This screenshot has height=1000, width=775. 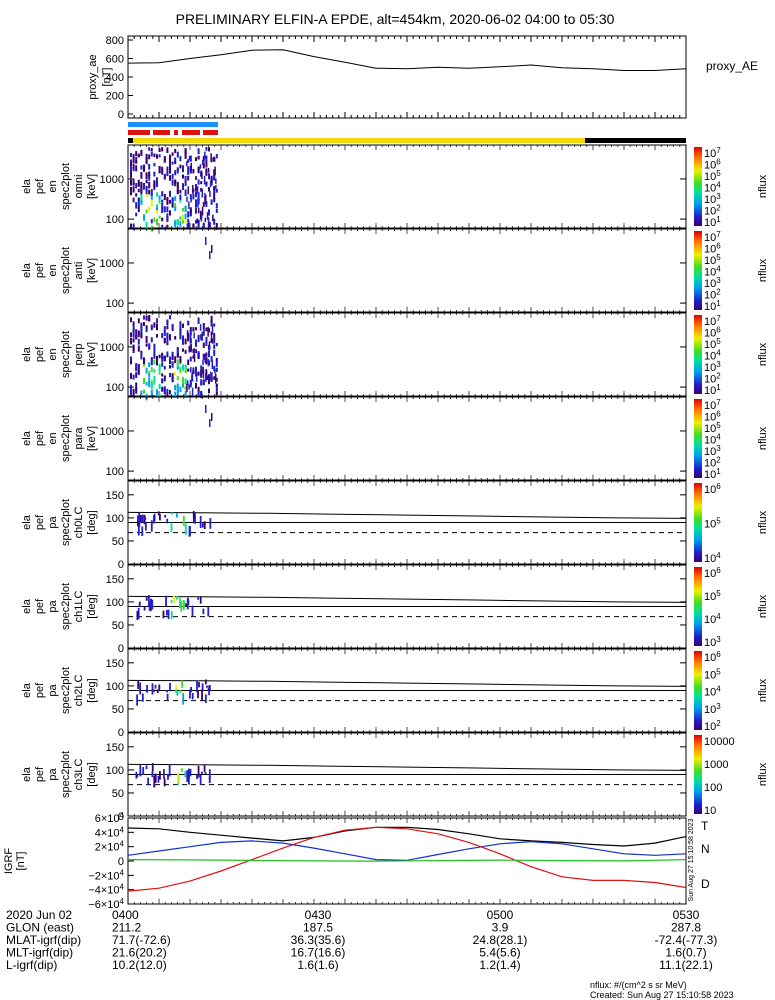 What do you see at coordinates (732, 66) in the screenshot?
I see `ae-legend-label: proxy_AE` at bounding box center [732, 66].